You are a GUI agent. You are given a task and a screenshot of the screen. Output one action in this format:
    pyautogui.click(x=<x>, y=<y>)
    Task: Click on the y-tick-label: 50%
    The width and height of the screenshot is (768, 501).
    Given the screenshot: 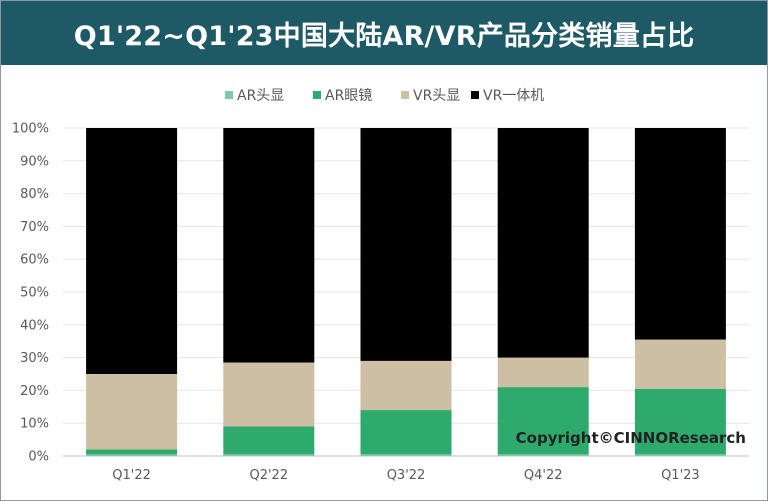 What is the action you would take?
    pyautogui.click(x=34, y=293)
    